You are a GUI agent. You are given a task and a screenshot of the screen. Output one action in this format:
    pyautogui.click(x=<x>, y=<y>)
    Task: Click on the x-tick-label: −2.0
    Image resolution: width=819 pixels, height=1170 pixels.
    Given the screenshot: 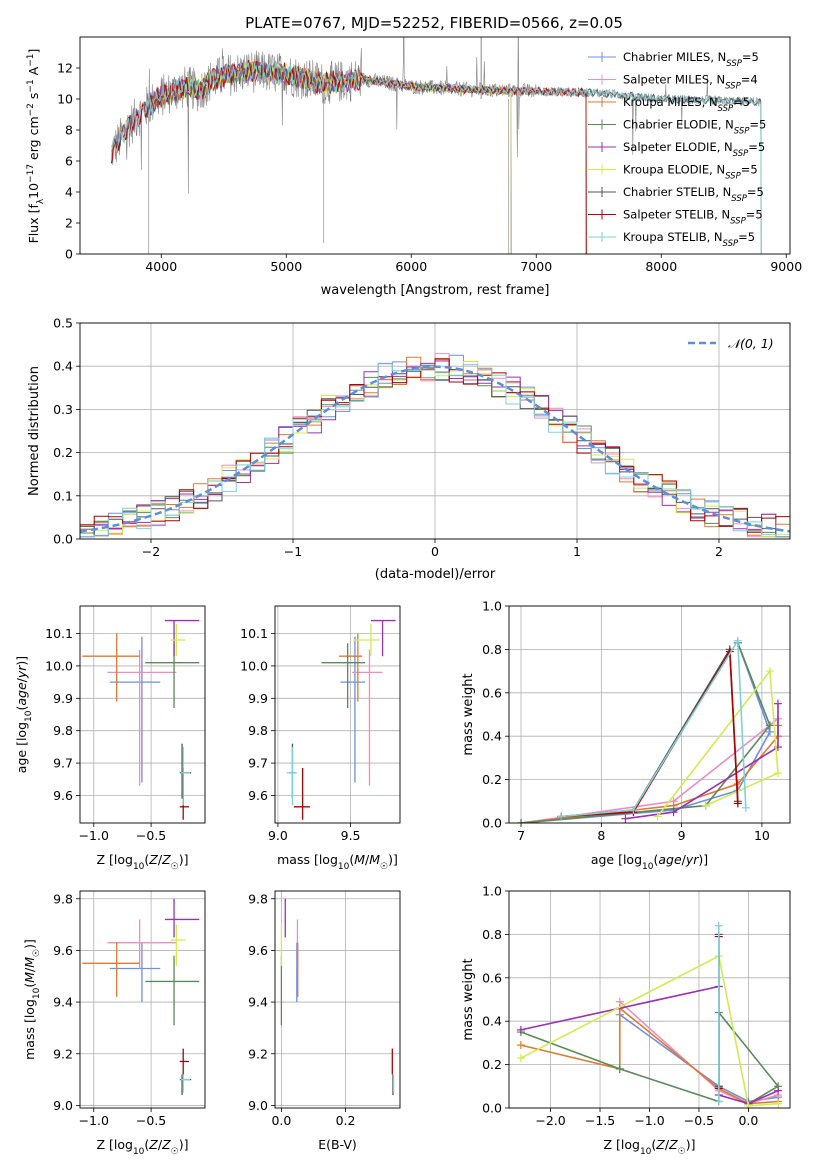 What is the action you would take?
    pyautogui.click(x=550, y=1120)
    